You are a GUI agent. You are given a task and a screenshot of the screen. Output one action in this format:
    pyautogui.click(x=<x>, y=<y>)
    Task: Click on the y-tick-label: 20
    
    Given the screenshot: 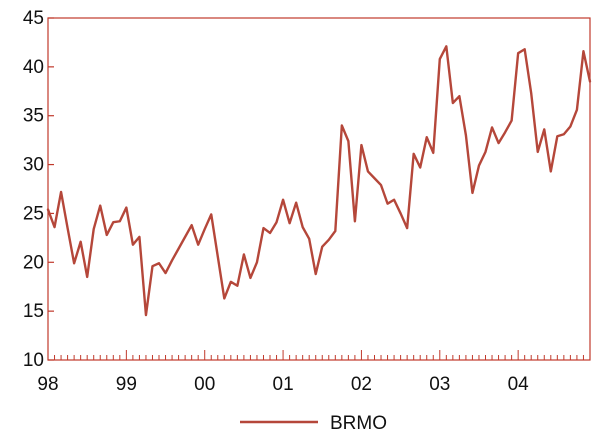 What is the action you would take?
    pyautogui.click(x=33, y=262)
    